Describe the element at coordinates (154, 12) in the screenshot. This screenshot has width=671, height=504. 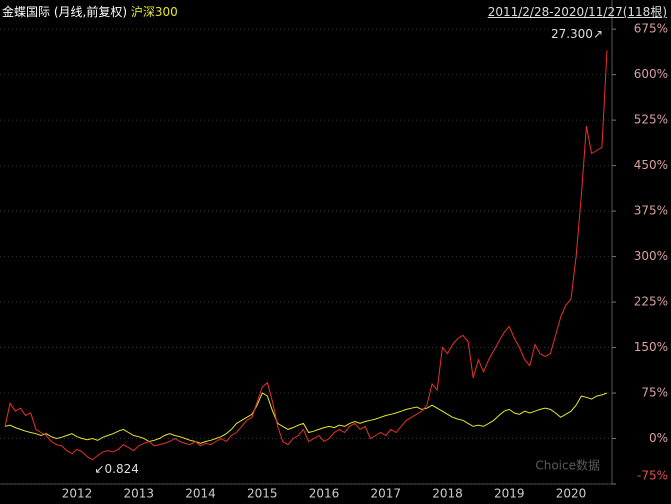
I see `legend-entry: 沪深300` at that location.